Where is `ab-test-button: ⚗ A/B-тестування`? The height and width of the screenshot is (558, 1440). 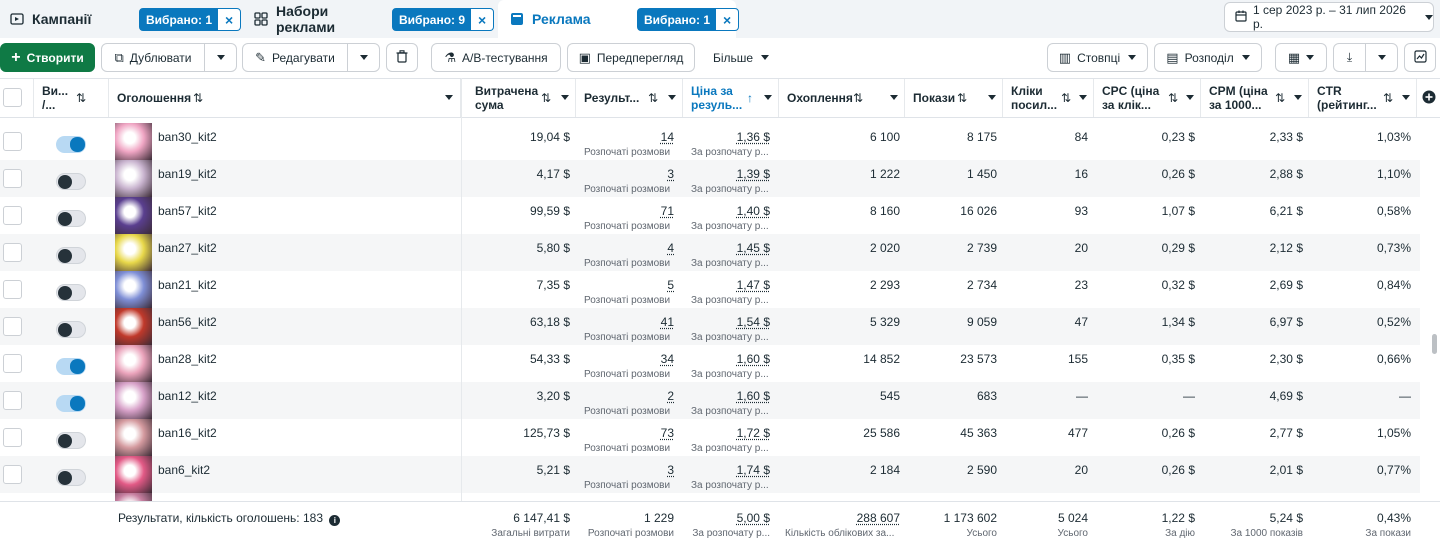 ab-test-button: ⚗ A/B-тестування is located at coordinates (496, 57).